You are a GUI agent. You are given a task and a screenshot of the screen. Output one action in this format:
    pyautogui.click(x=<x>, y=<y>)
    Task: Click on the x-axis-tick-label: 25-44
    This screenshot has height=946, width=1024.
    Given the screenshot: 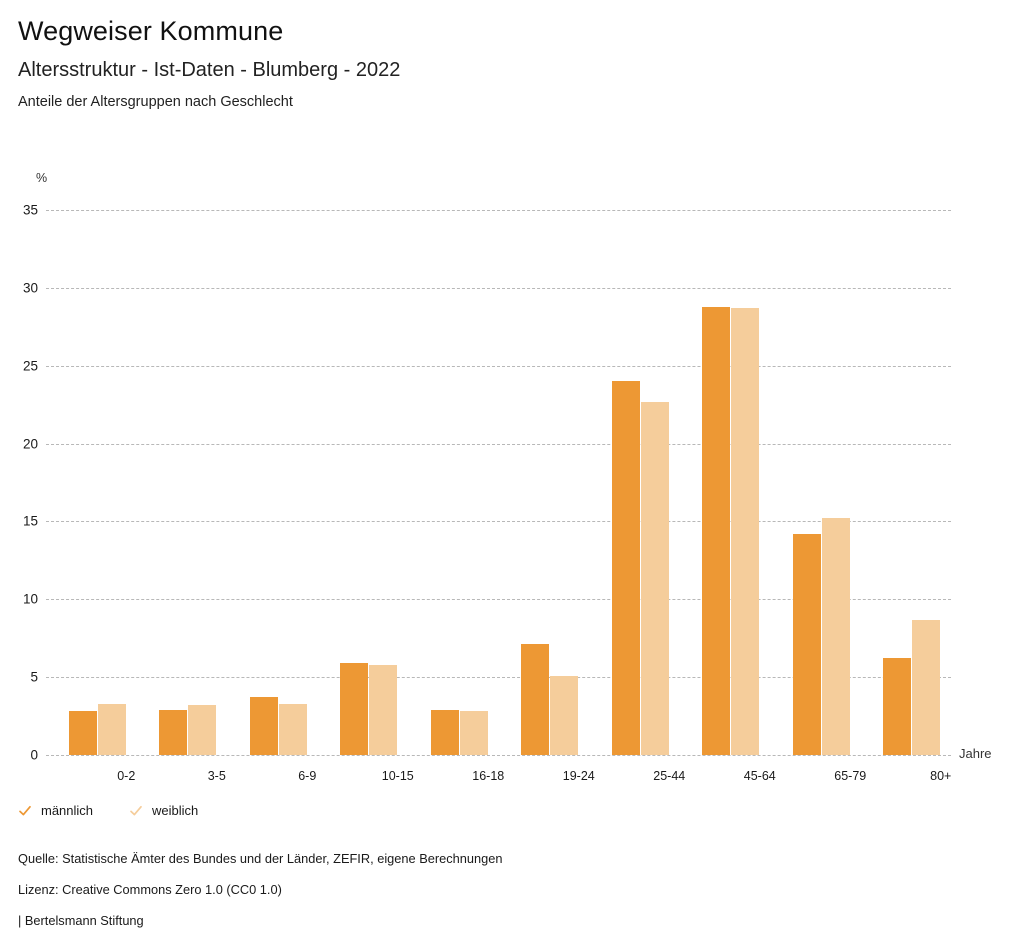 What is the action you would take?
    pyautogui.click(x=669, y=776)
    